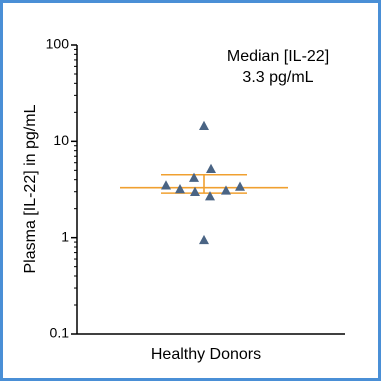 This screenshot has width=381, height=381. I want to click on median-iqr-group, so click(204, 183).